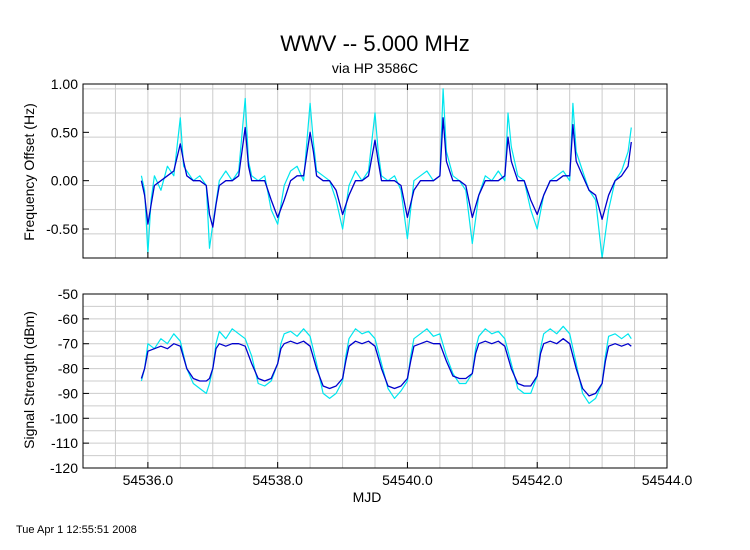 The width and height of the screenshot is (750, 550). What do you see at coordinates (64, 443) in the screenshot?
I see `signal-ytick-label: -110` at bounding box center [64, 443].